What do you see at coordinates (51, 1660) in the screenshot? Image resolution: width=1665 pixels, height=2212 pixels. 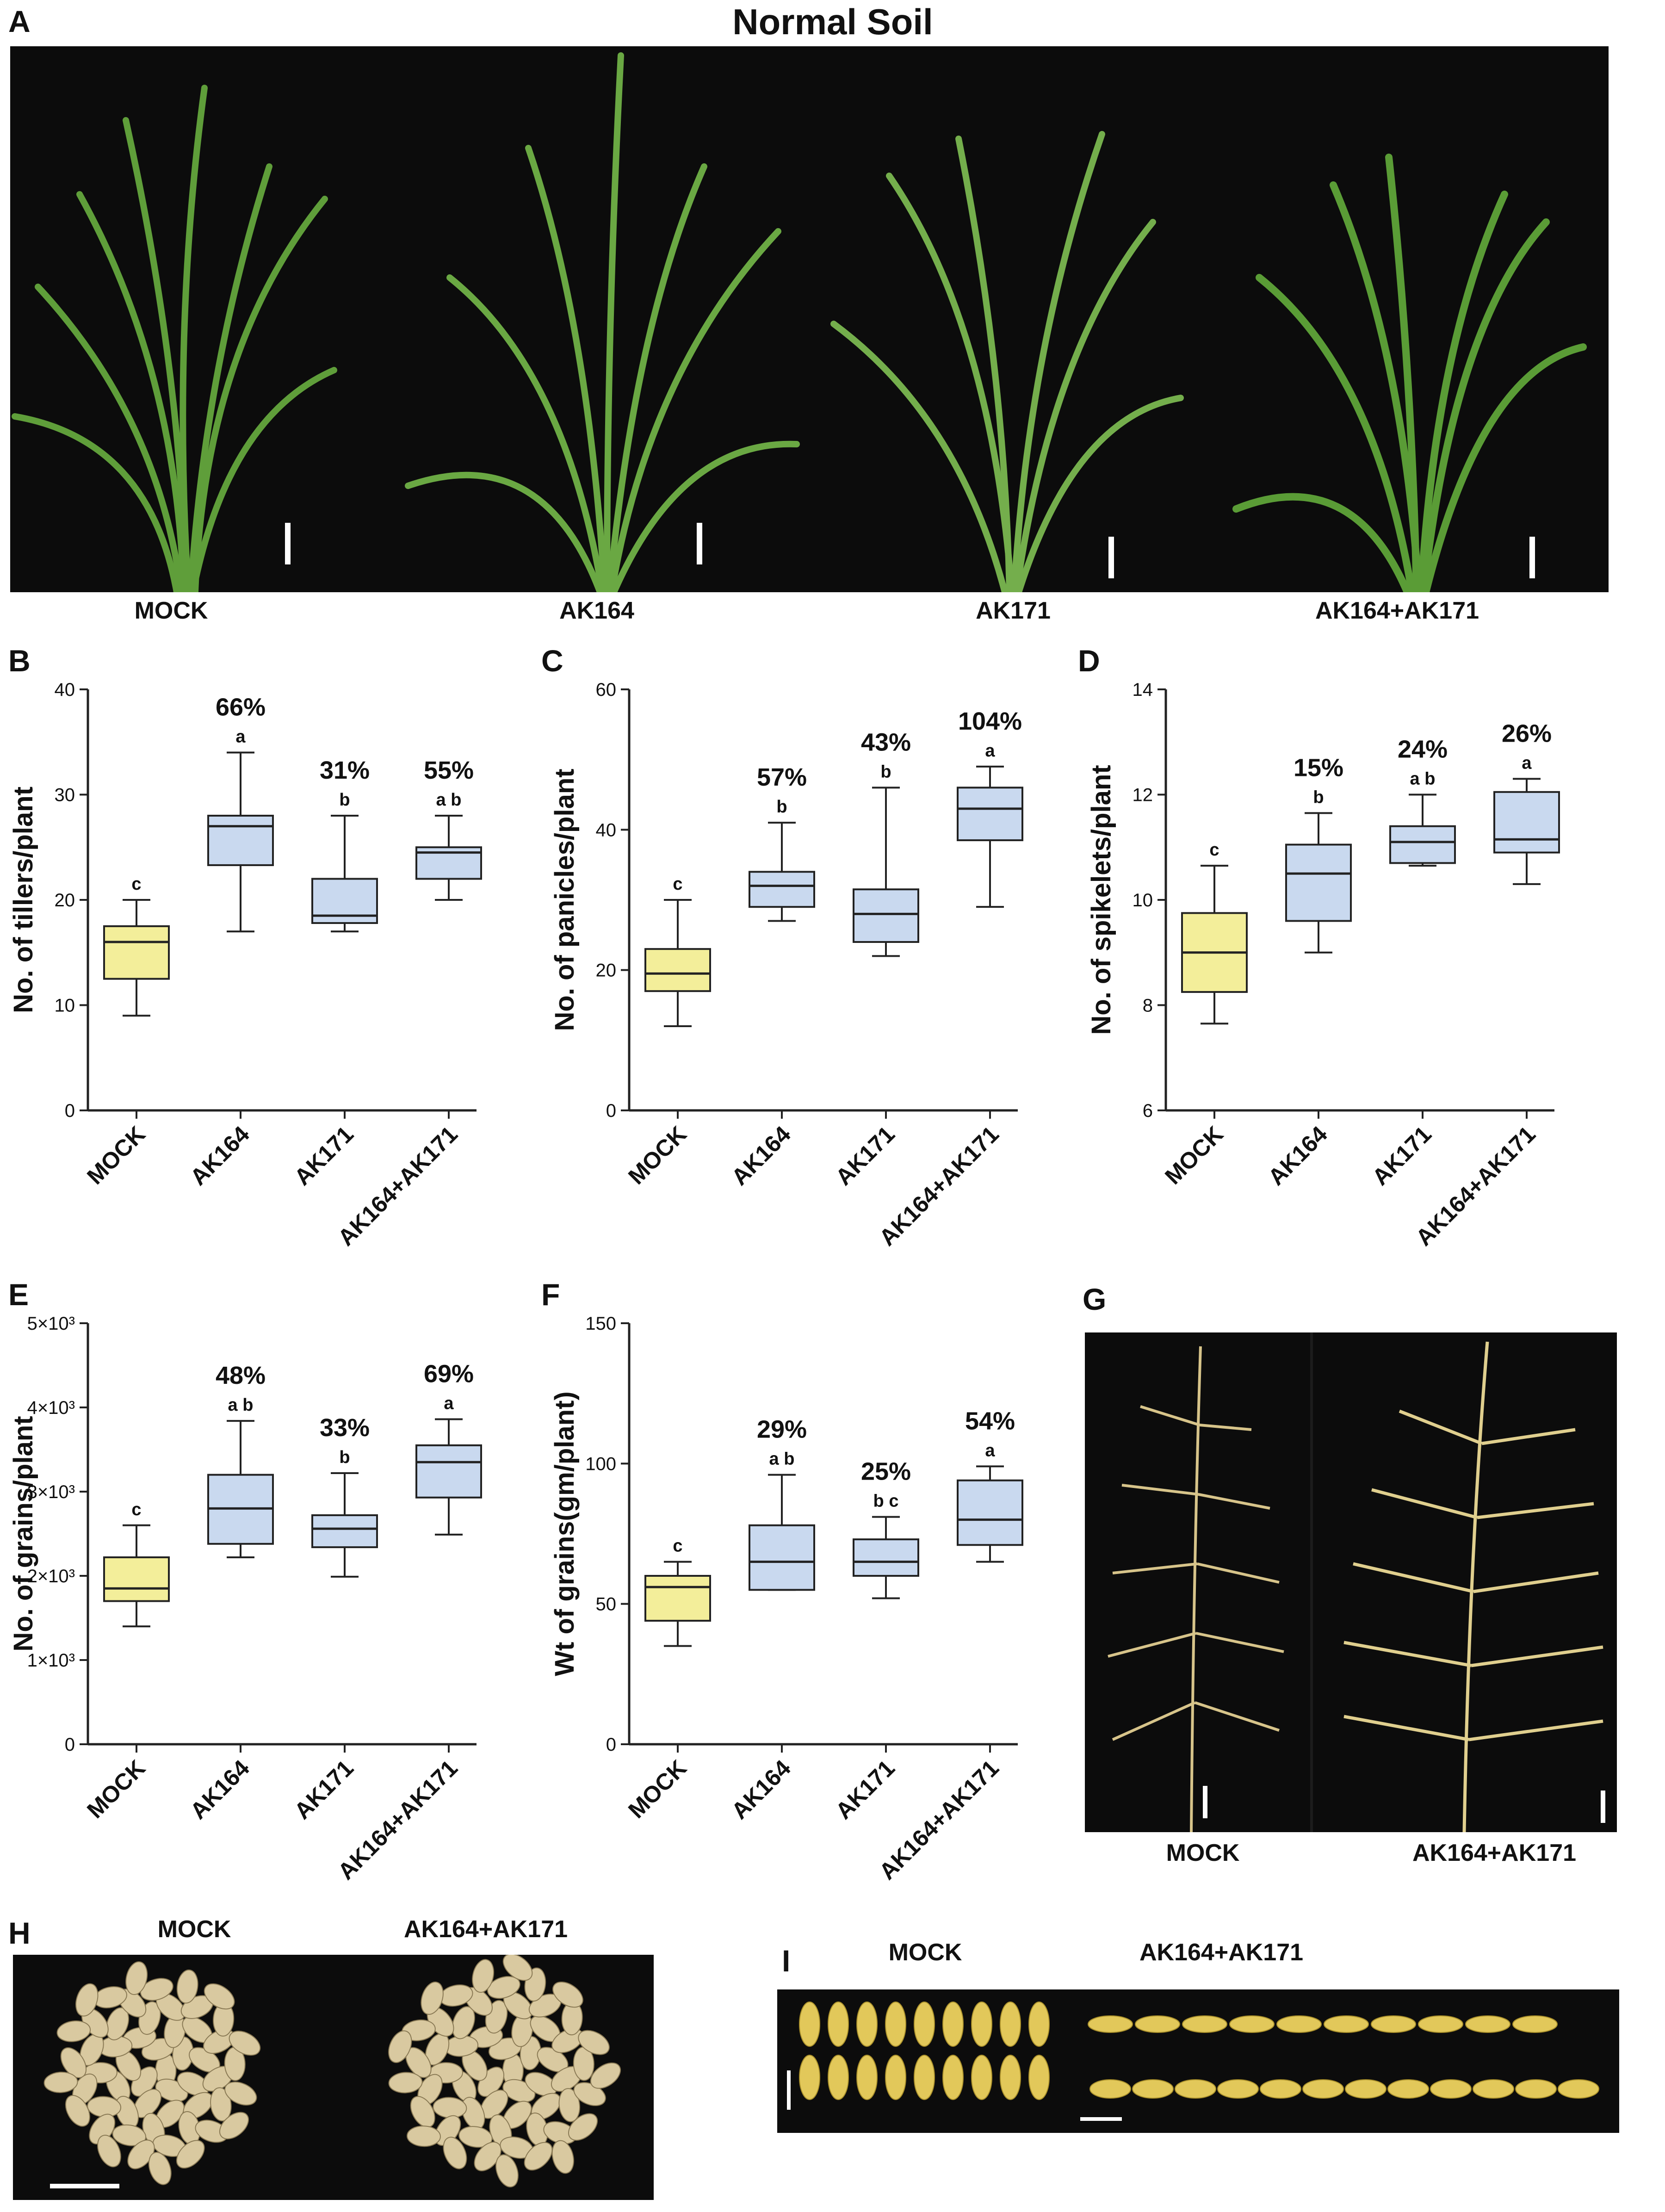 I see `y-tick-label: 1×10³` at bounding box center [51, 1660].